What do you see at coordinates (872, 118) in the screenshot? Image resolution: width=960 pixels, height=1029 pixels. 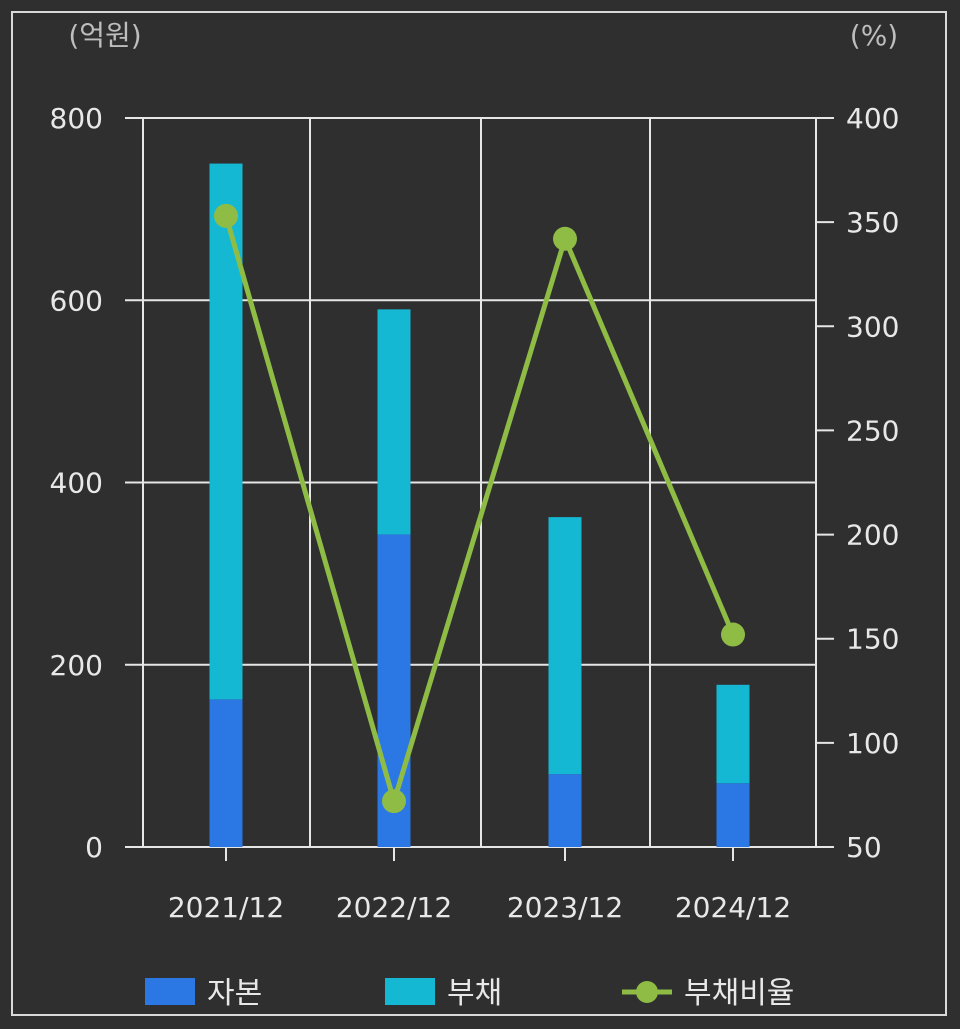 I see `right-tick-label: 400` at bounding box center [872, 118].